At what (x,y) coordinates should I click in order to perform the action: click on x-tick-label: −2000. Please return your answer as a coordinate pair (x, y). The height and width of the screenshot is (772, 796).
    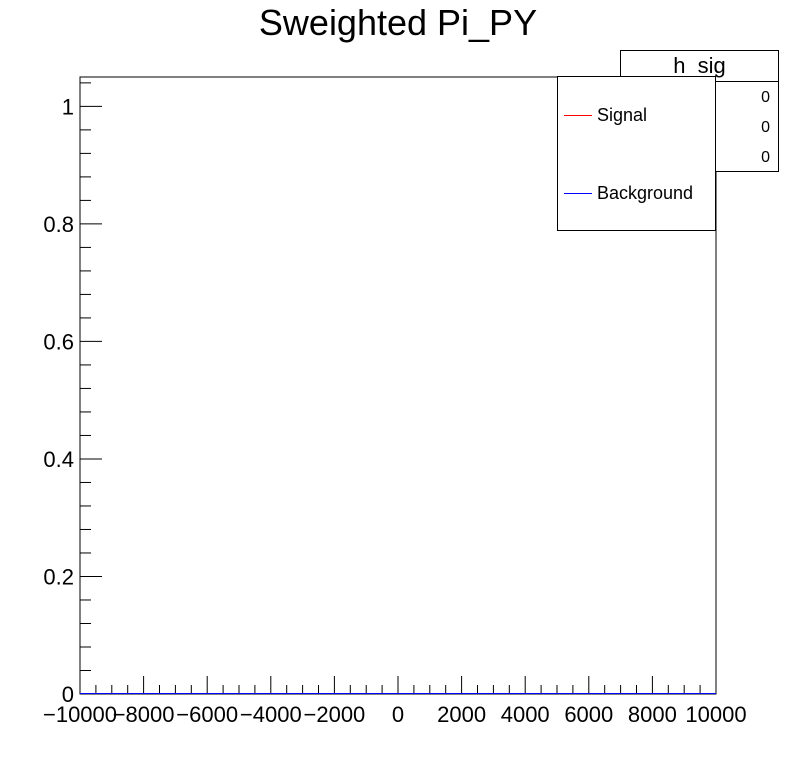
    Looking at the image, I should click on (335, 714).